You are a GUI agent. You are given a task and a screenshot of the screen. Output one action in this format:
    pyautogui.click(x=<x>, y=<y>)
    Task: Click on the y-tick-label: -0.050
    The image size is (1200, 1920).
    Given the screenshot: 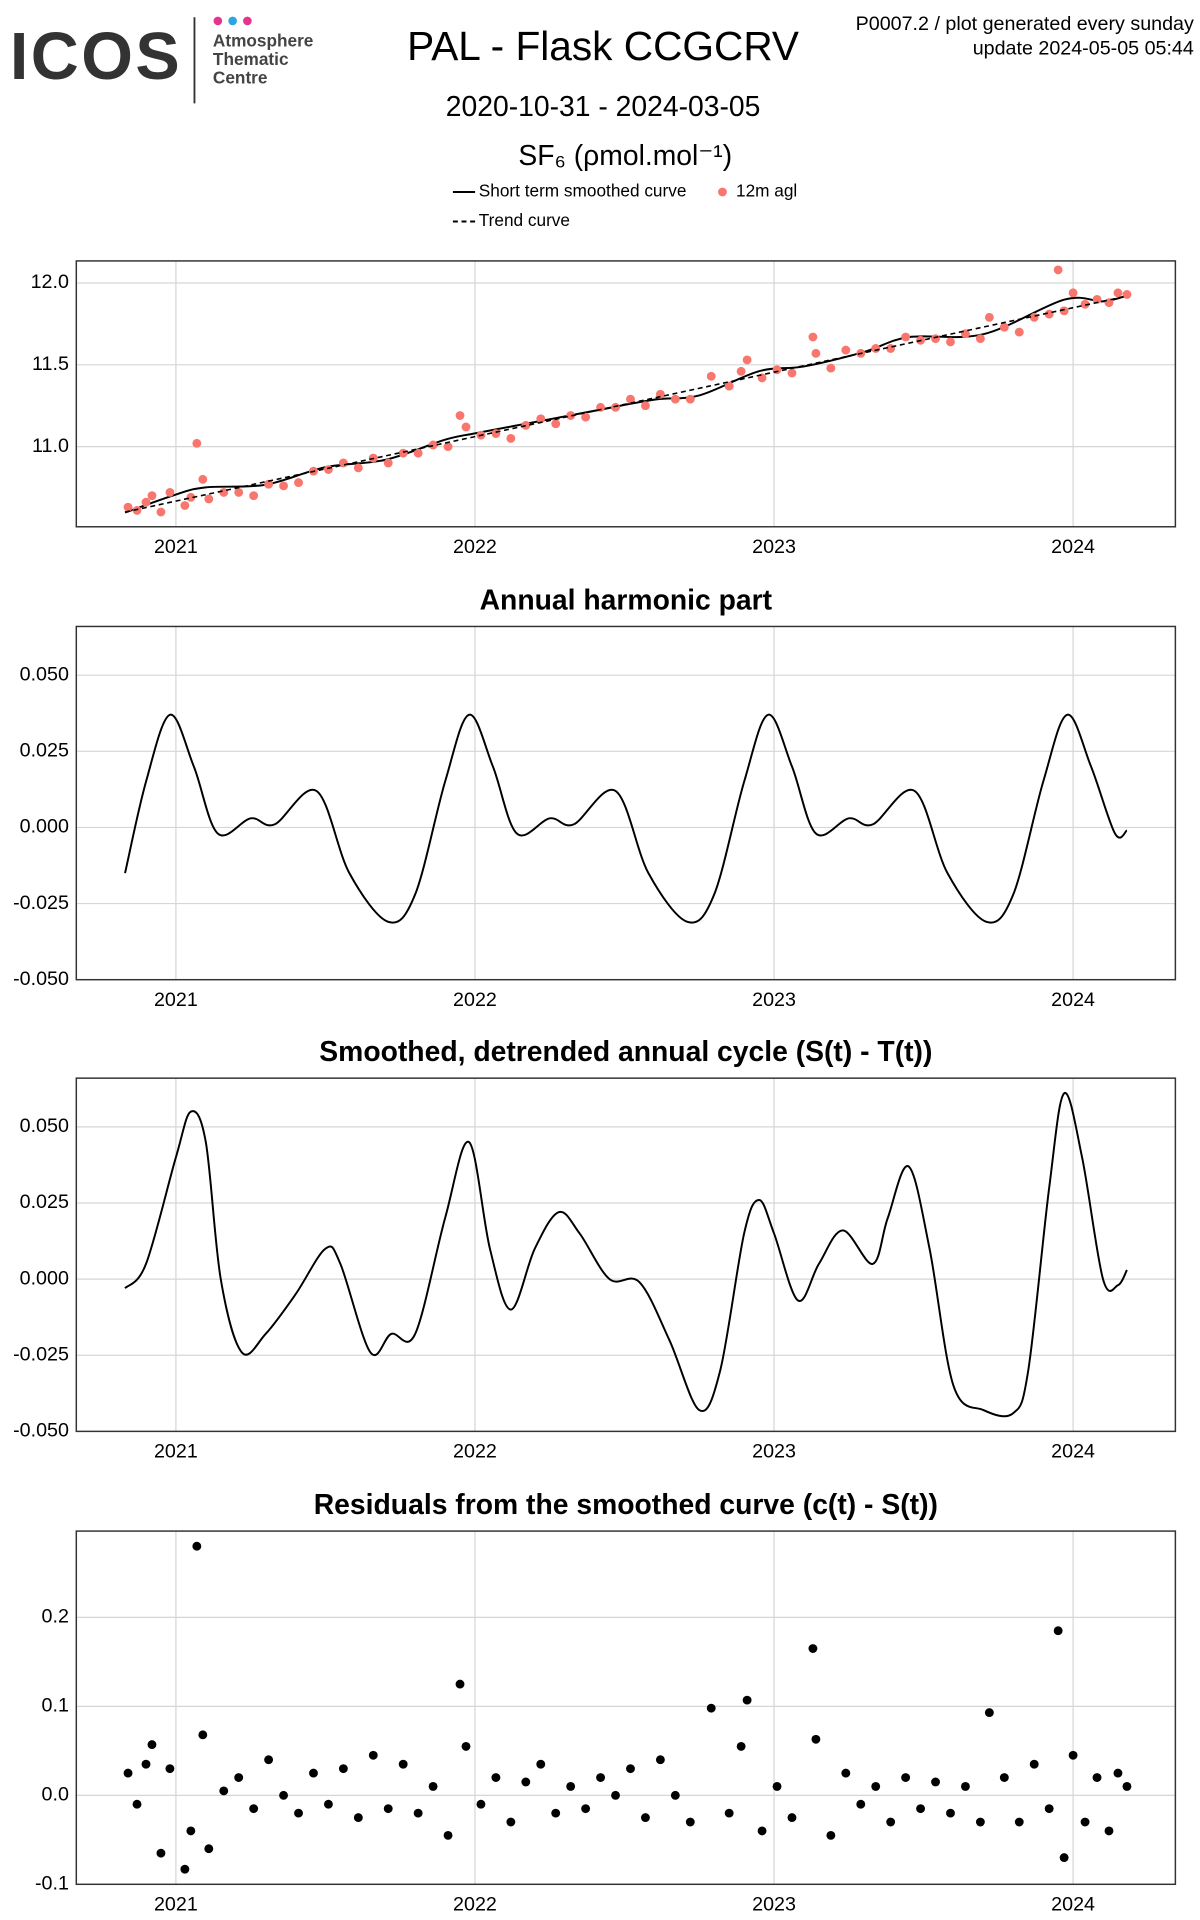 What is the action you would take?
    pyautogui.click(x=41, y=1431)
    